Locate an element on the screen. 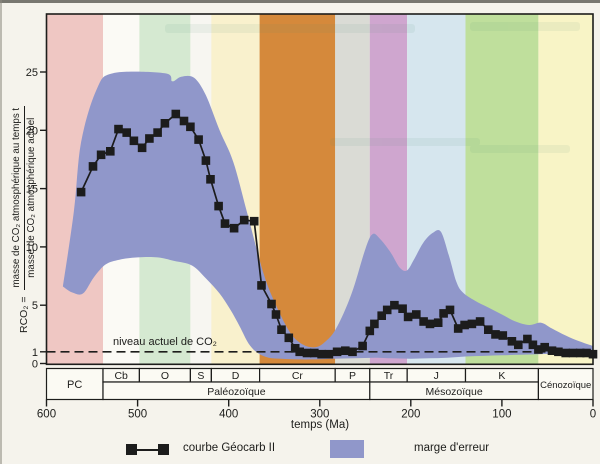  scan-edge-left is located at coordinates (1, 232).